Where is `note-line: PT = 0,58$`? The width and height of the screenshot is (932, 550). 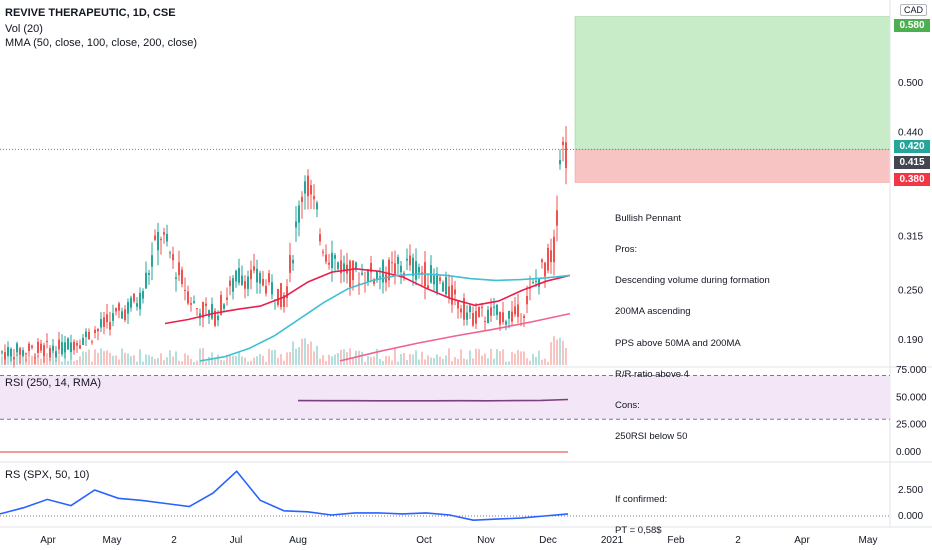 note-line: PT = 0,58$ is located at coordinates (638, 530).